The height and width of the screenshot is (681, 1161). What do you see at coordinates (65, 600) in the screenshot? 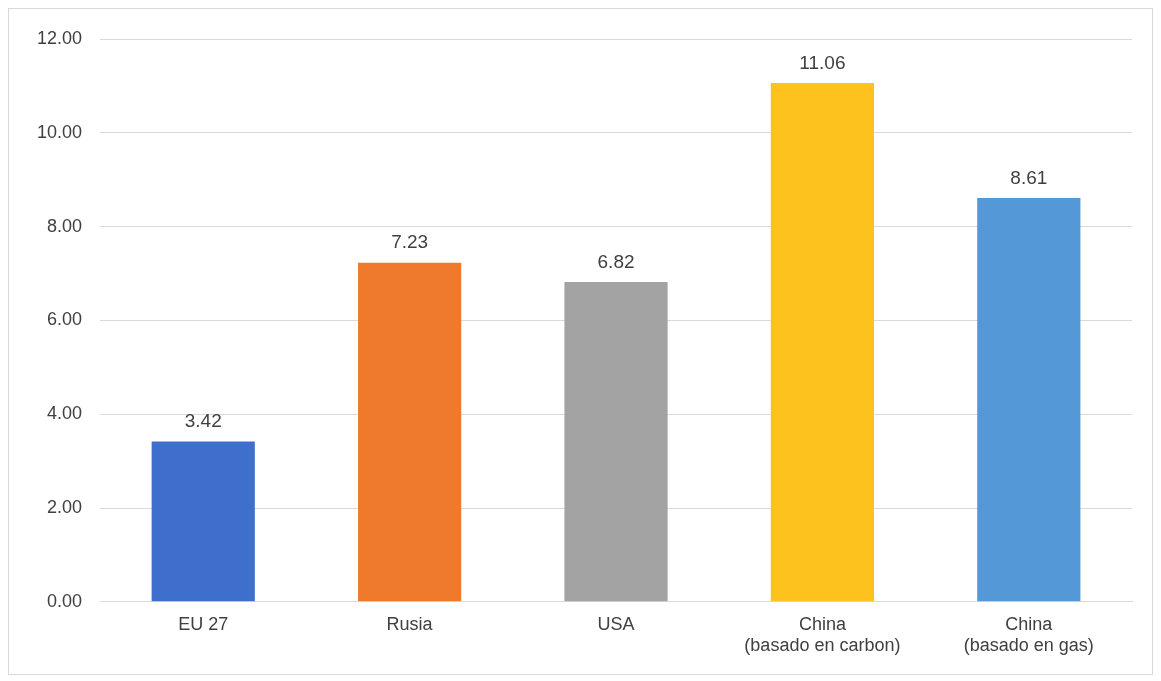
I see `y-tick-label: 0.00` at bounding box center [65, 600].